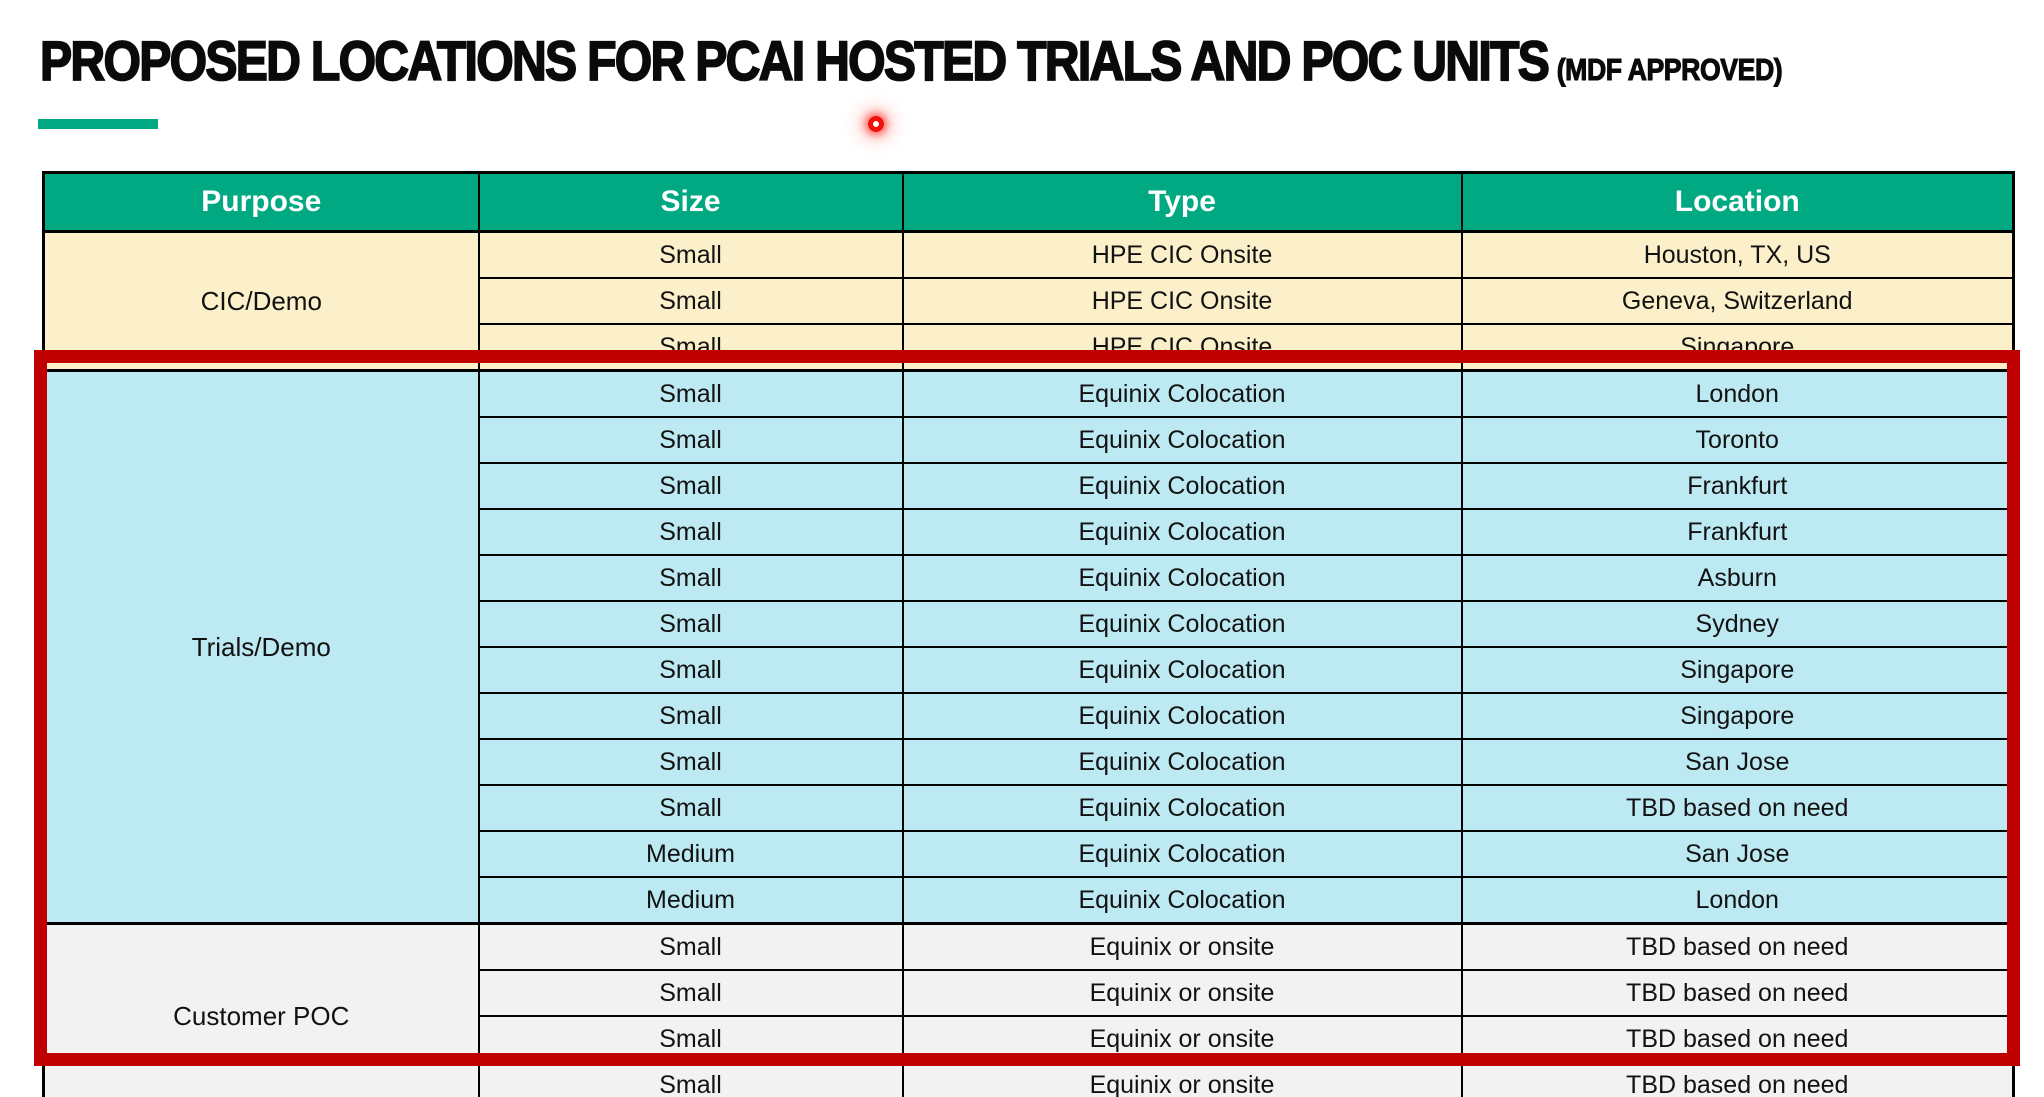 Image resolution: width=2044 pixels, height=1097 pixels. I want to click on column-header-purpose: Purpose, so click(261, 202).